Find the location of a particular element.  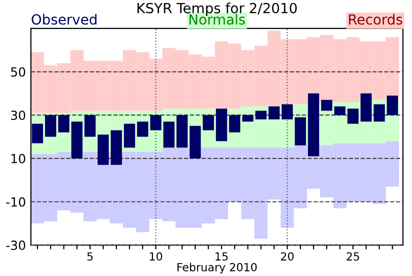

text: Observed is located at coordinates (64, 19).